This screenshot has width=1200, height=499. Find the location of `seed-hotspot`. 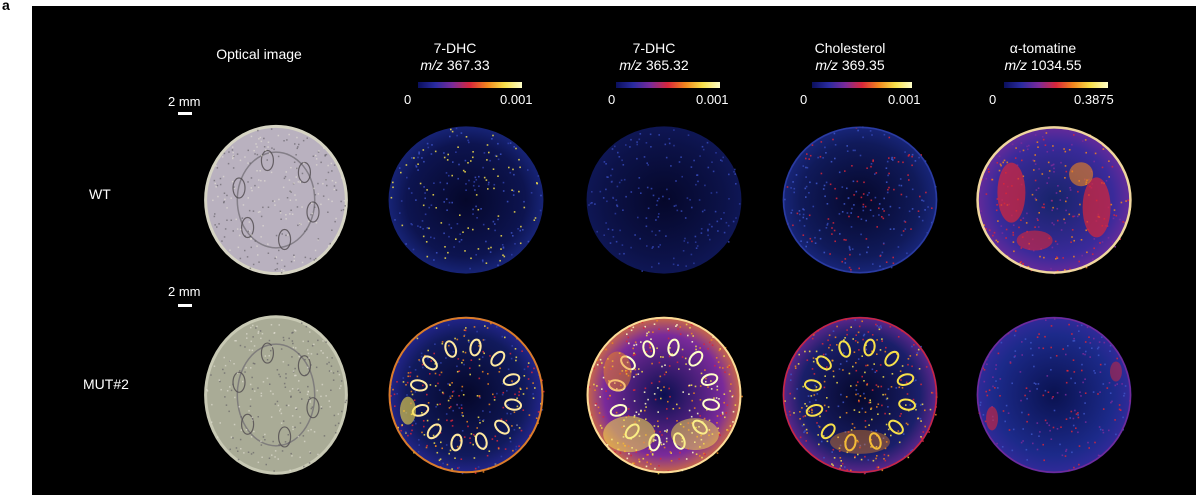

seed-hotspot is located at coordinates (618, 410).